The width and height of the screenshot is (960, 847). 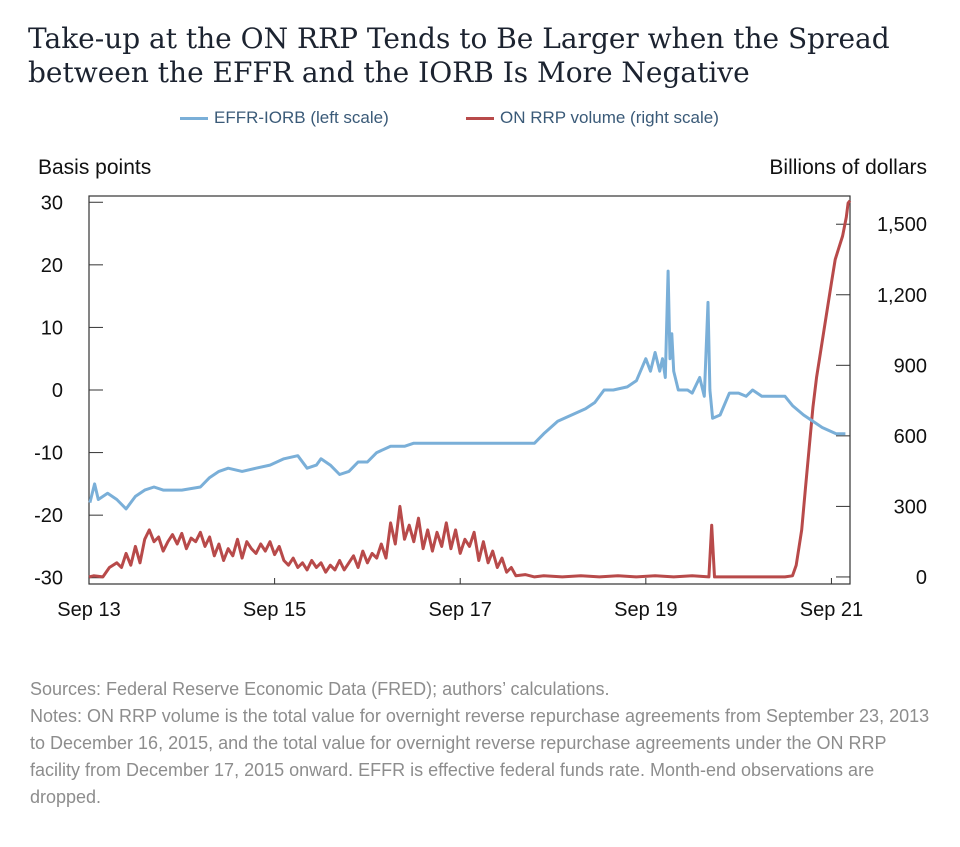 What do you see at coordinates (48, 454) in the screenshot?
I see `left-tick-label: -10` at bounding box center [48, 454].